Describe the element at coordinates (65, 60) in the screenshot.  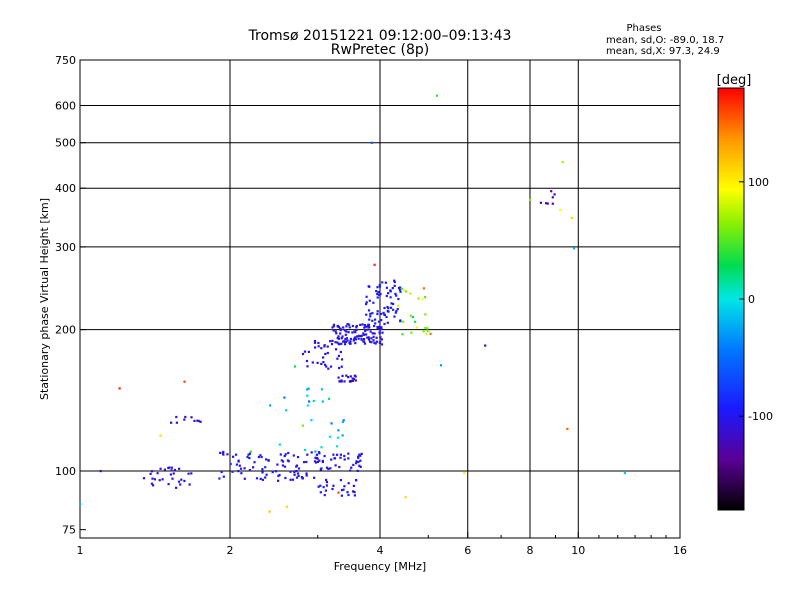
I see `y-tick-label: 750` at that location.